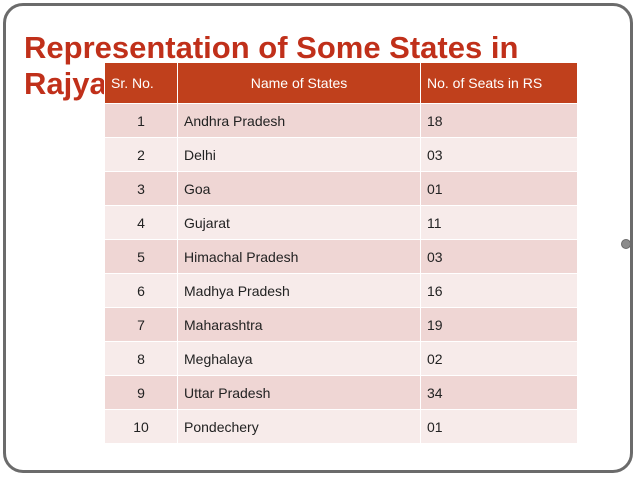  I want to click on table-row: 10 Pondechery 01, so click(341, 426).